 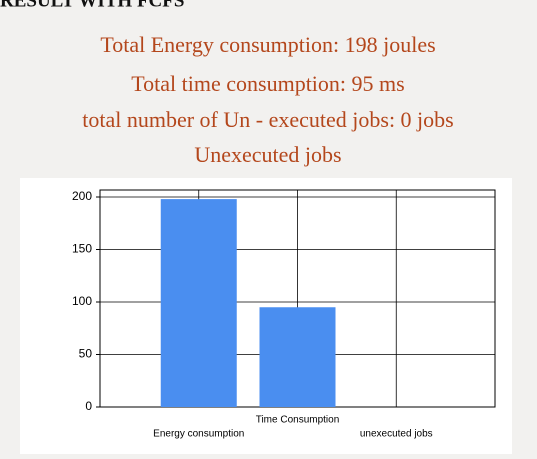 I want to click on summary-line: Unexecuted jobs, so click(x=267, y=154).